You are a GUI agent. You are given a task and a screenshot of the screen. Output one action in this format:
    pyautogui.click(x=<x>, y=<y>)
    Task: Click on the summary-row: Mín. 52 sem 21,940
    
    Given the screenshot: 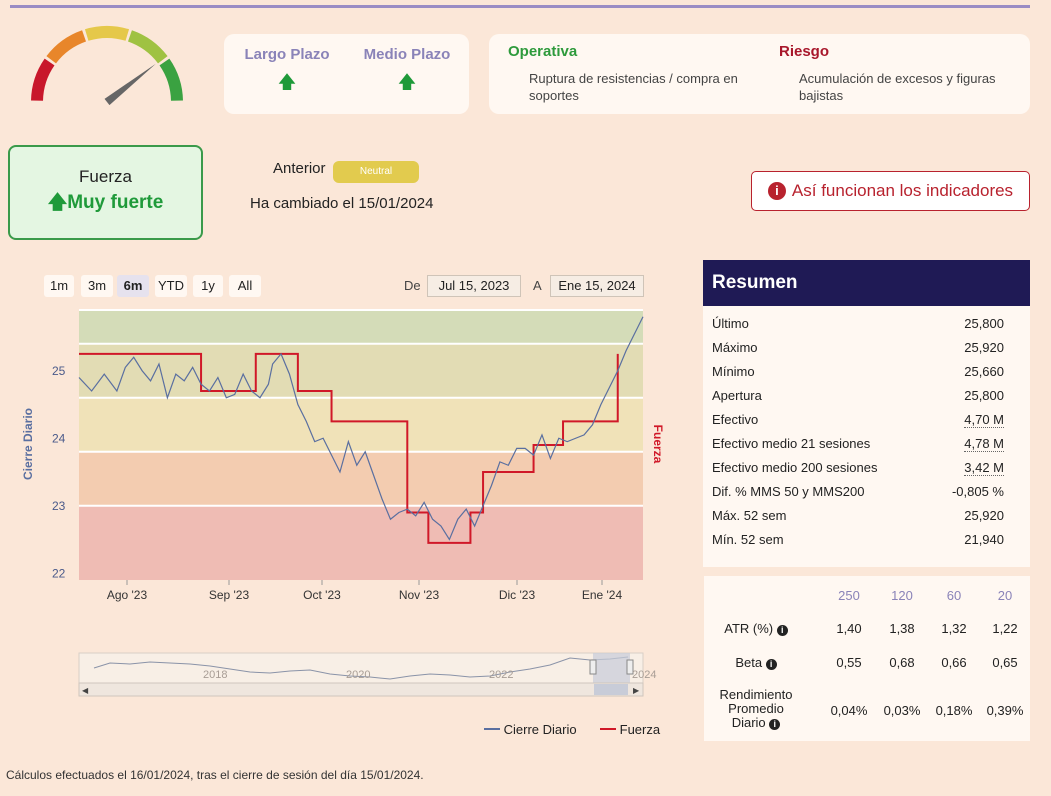 What is the action you would take?
    pyautogui.click(x=858, y=539)
    